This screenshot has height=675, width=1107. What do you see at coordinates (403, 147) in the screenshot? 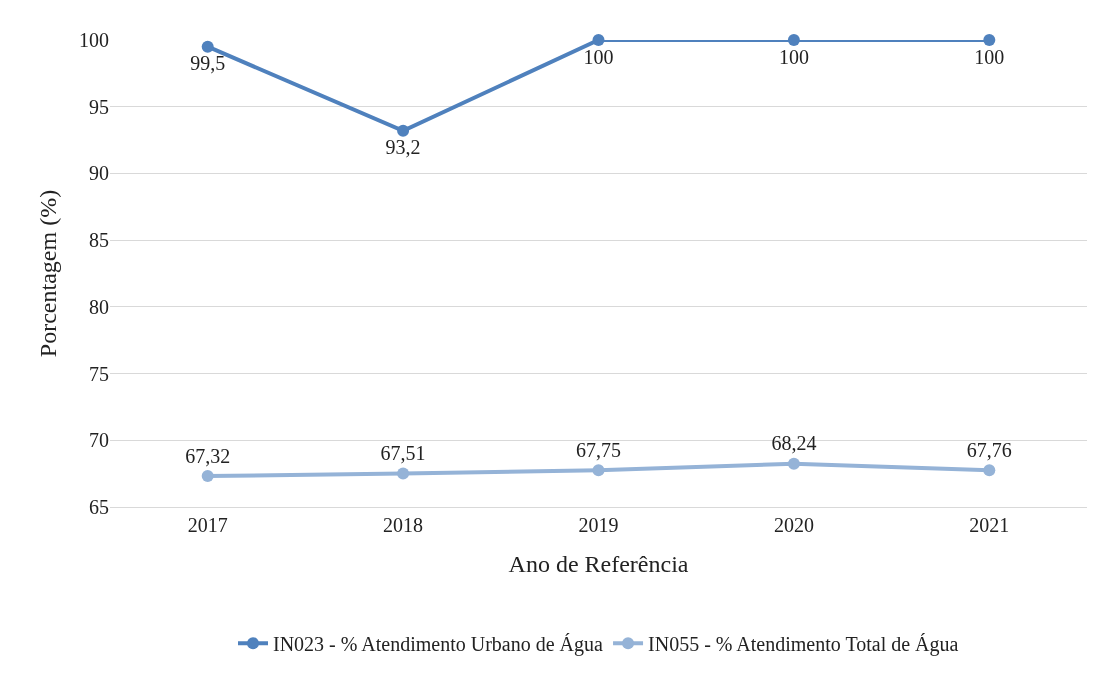
I see `data-label: 93,2` at bounding box center [403, 147].